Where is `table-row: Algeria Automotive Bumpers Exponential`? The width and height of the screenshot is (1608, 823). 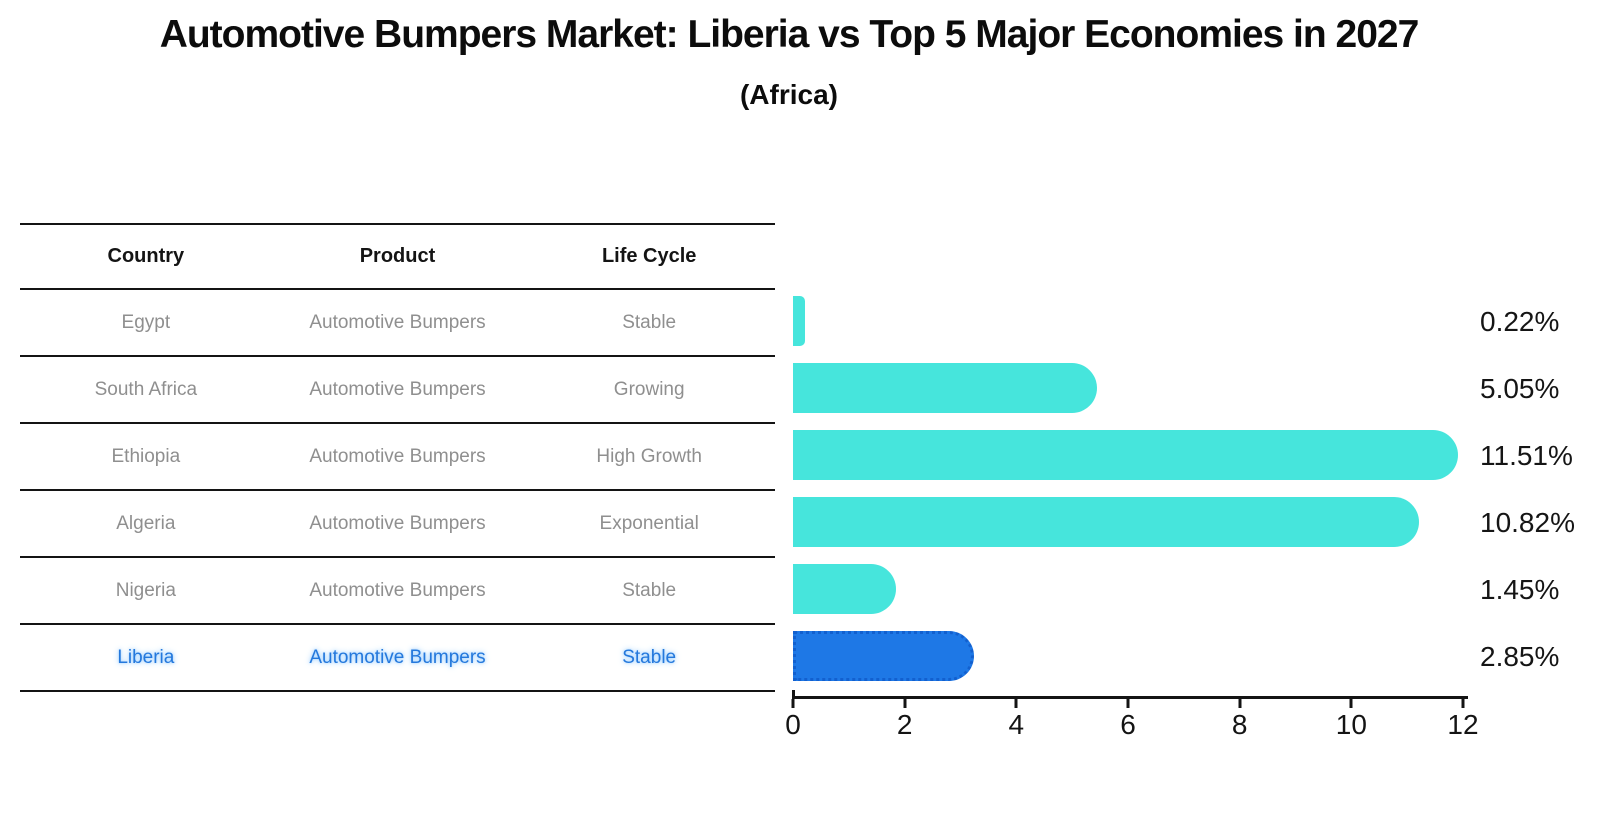
table-row: Algeria Automotive Bumpers Exponential is located at coordinates (397, 524).